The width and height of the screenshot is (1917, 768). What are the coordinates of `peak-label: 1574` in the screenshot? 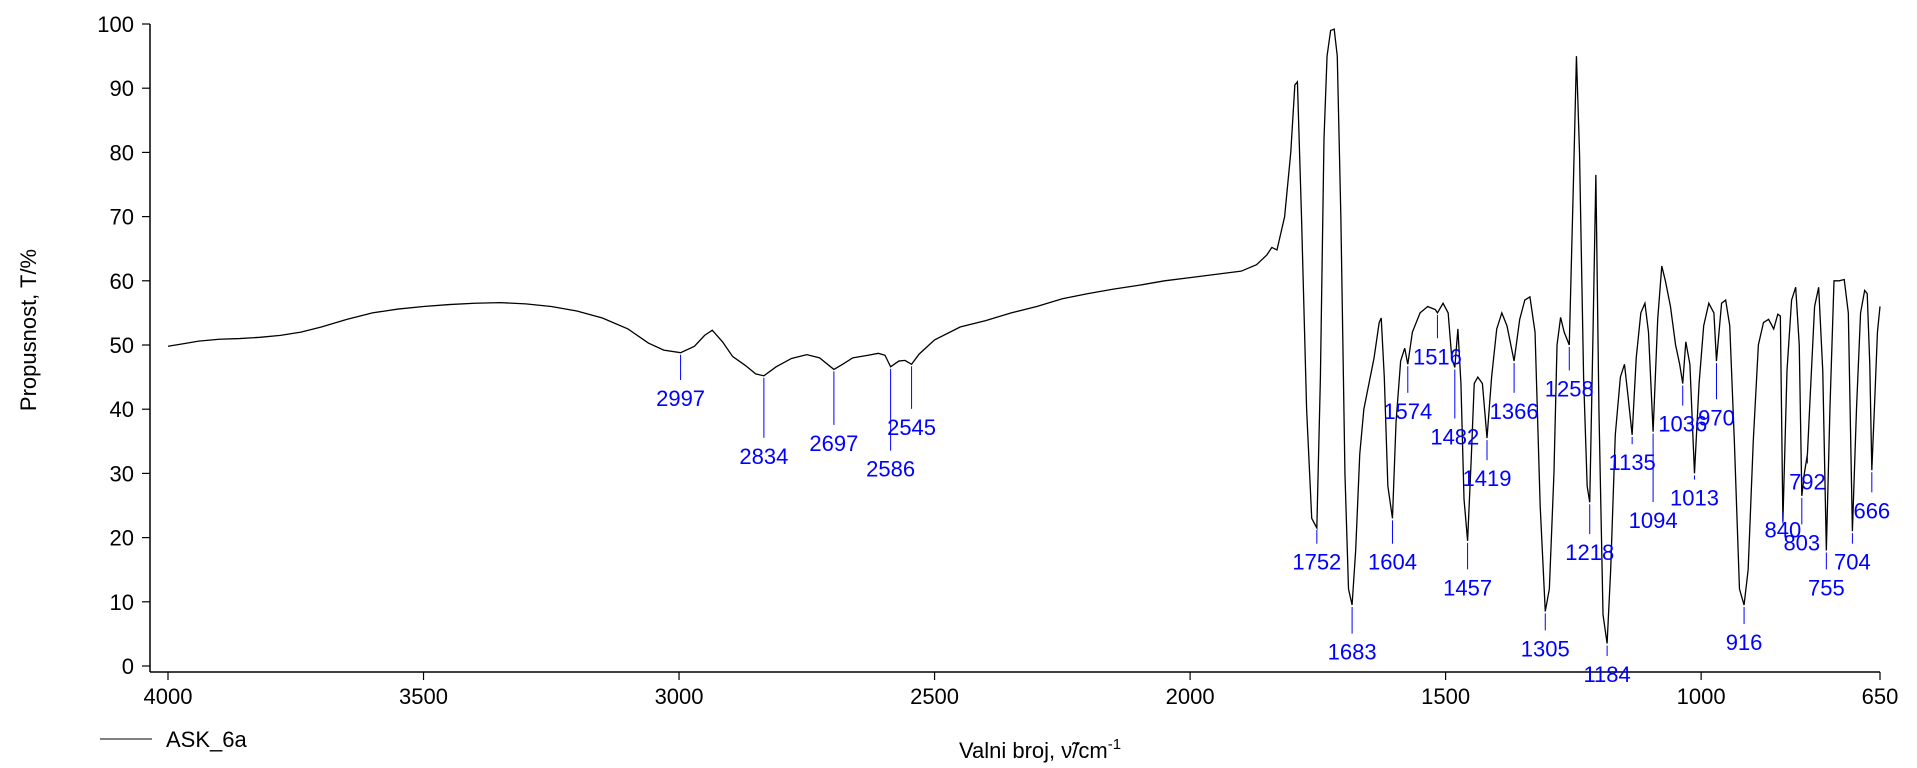 It's located at (1407, 411).